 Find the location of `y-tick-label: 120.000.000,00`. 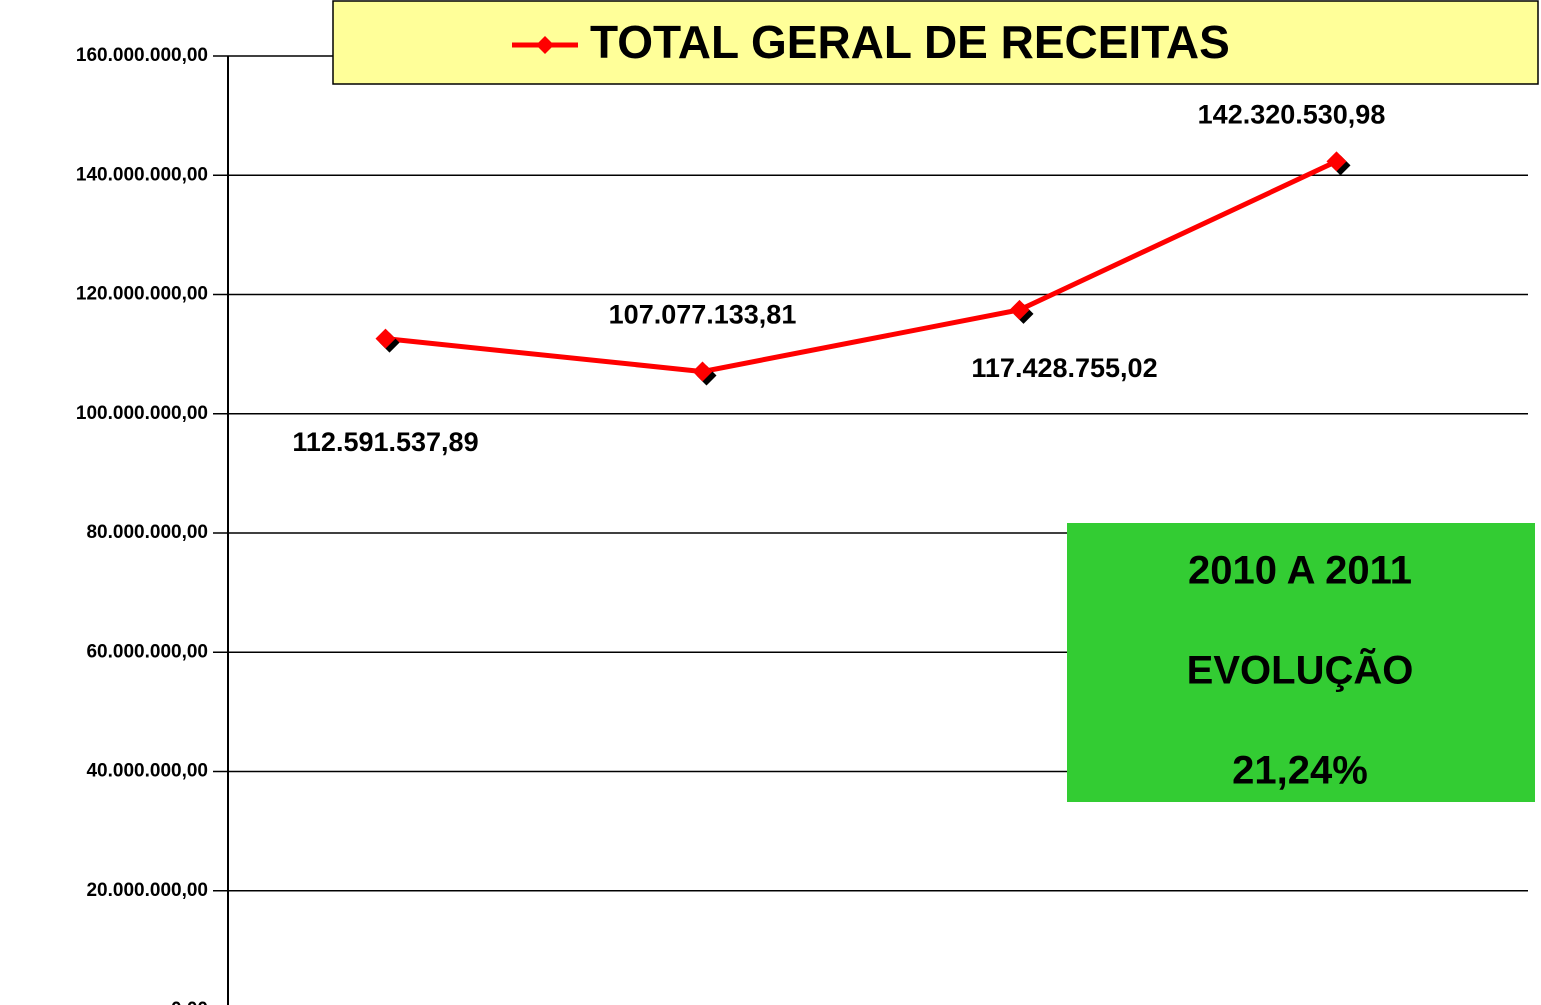

y-tick-label: 120.000.000,00 is located at coordinates (142, 294).